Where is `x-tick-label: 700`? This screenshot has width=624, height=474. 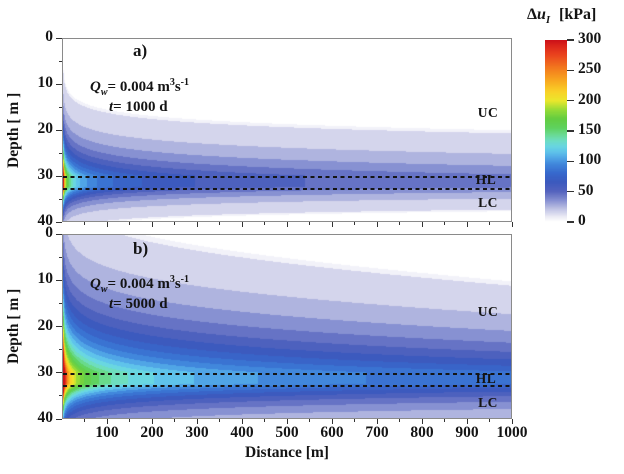
x-tick-label: 700 is located at coordinates (377, 432).